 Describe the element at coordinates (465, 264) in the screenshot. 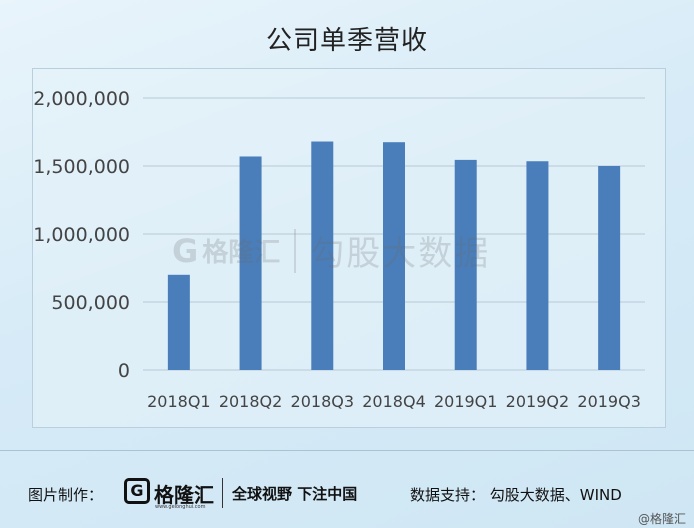

I see `bar-2019Q1` at that location.